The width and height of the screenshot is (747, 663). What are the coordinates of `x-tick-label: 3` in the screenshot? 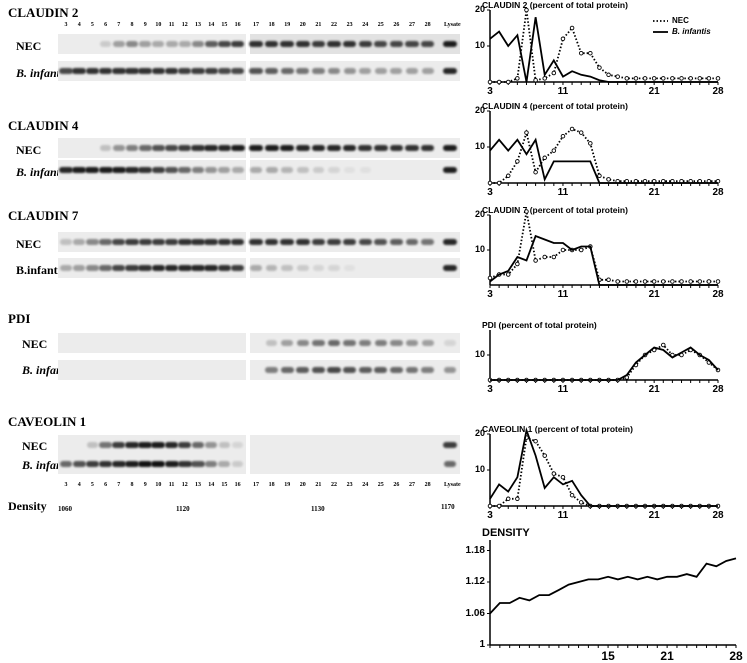 It's located at (490, 192).